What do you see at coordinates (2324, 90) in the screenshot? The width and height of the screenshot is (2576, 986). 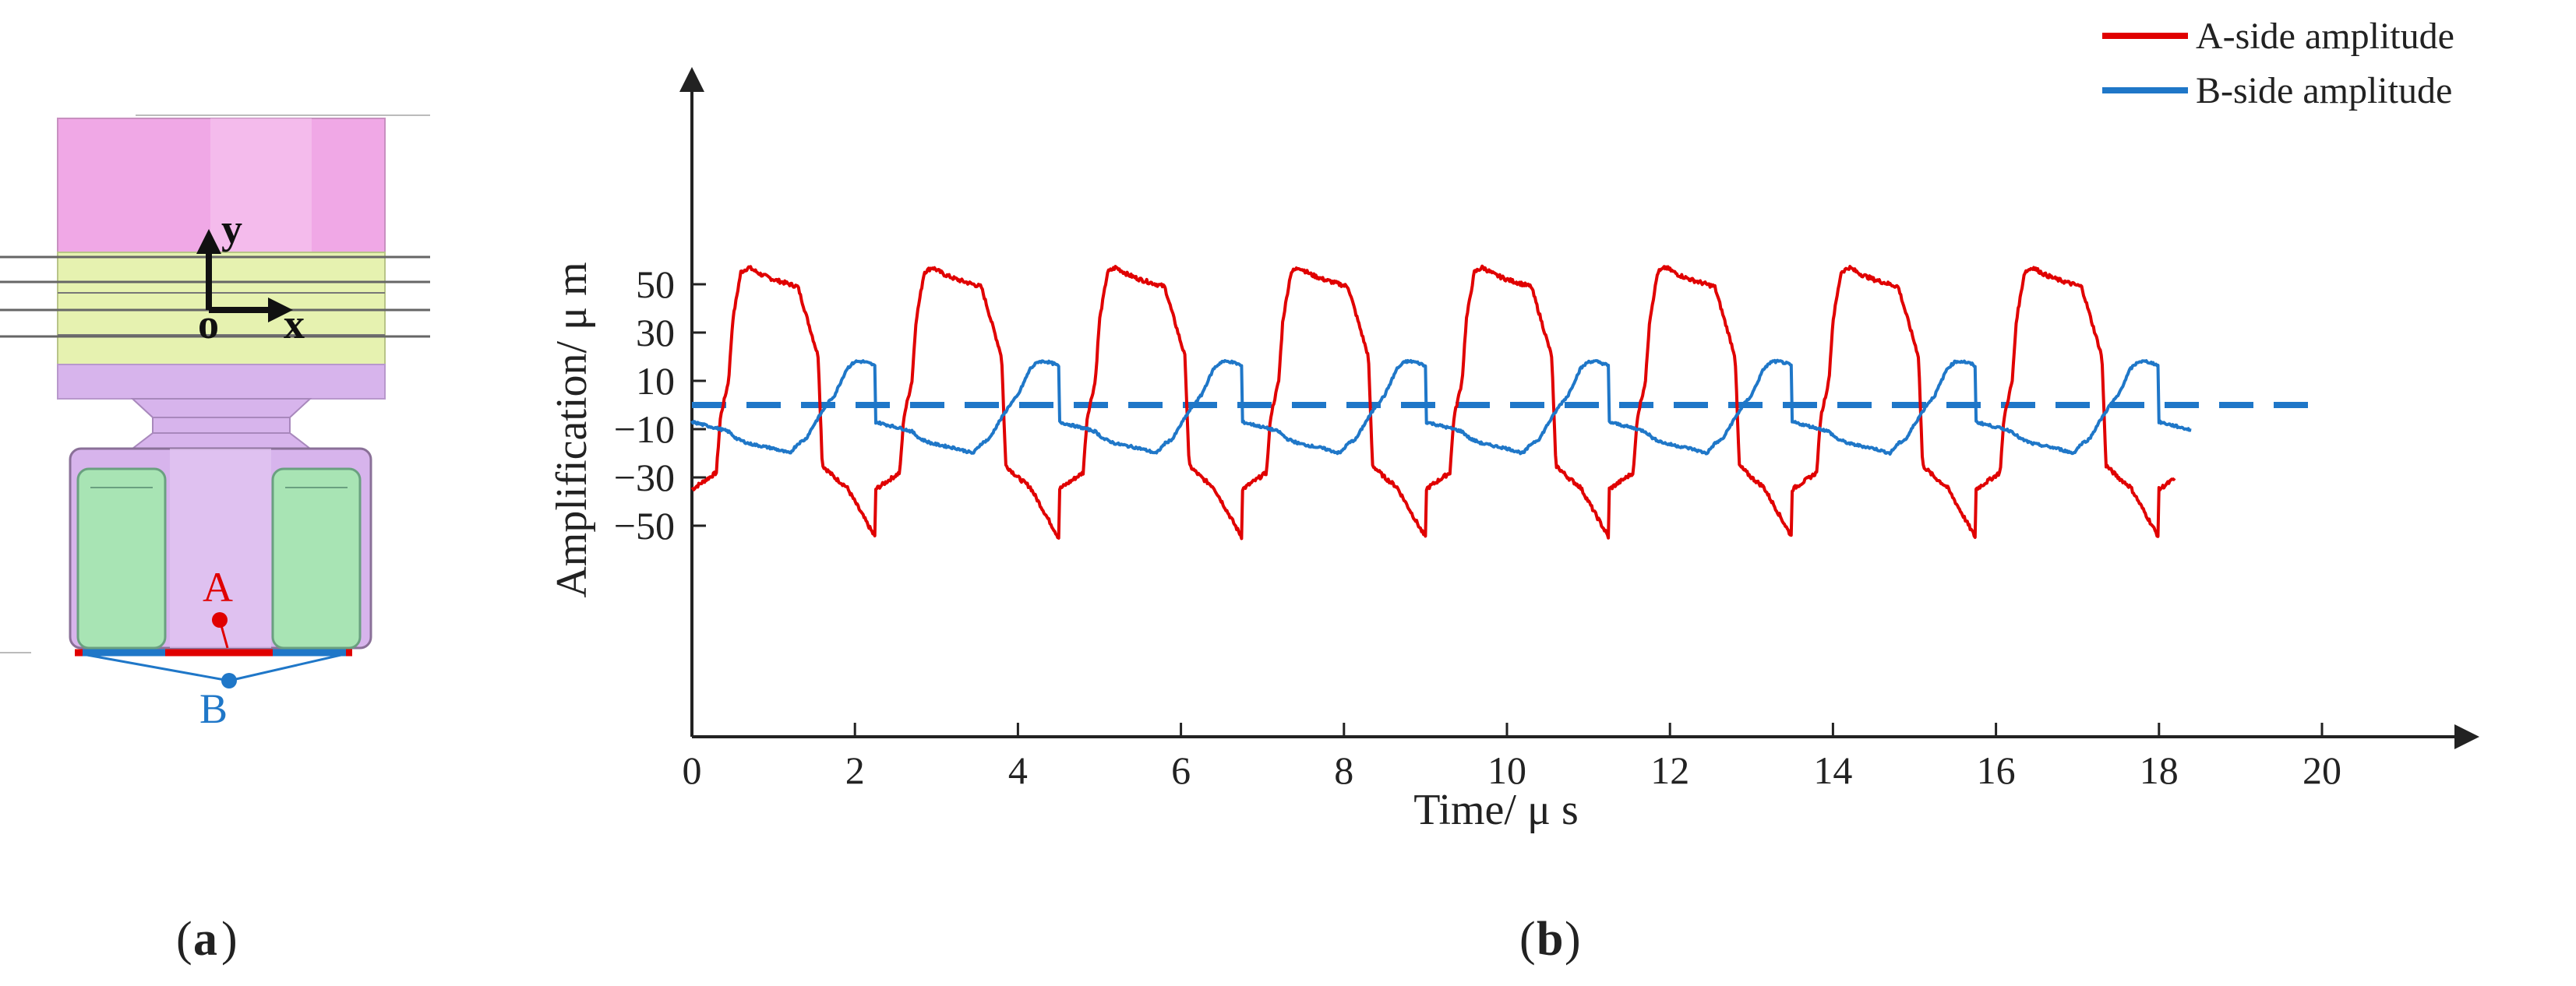 I see `legend-label-b: B-side amplitude` at bounding box center [2324, 90].